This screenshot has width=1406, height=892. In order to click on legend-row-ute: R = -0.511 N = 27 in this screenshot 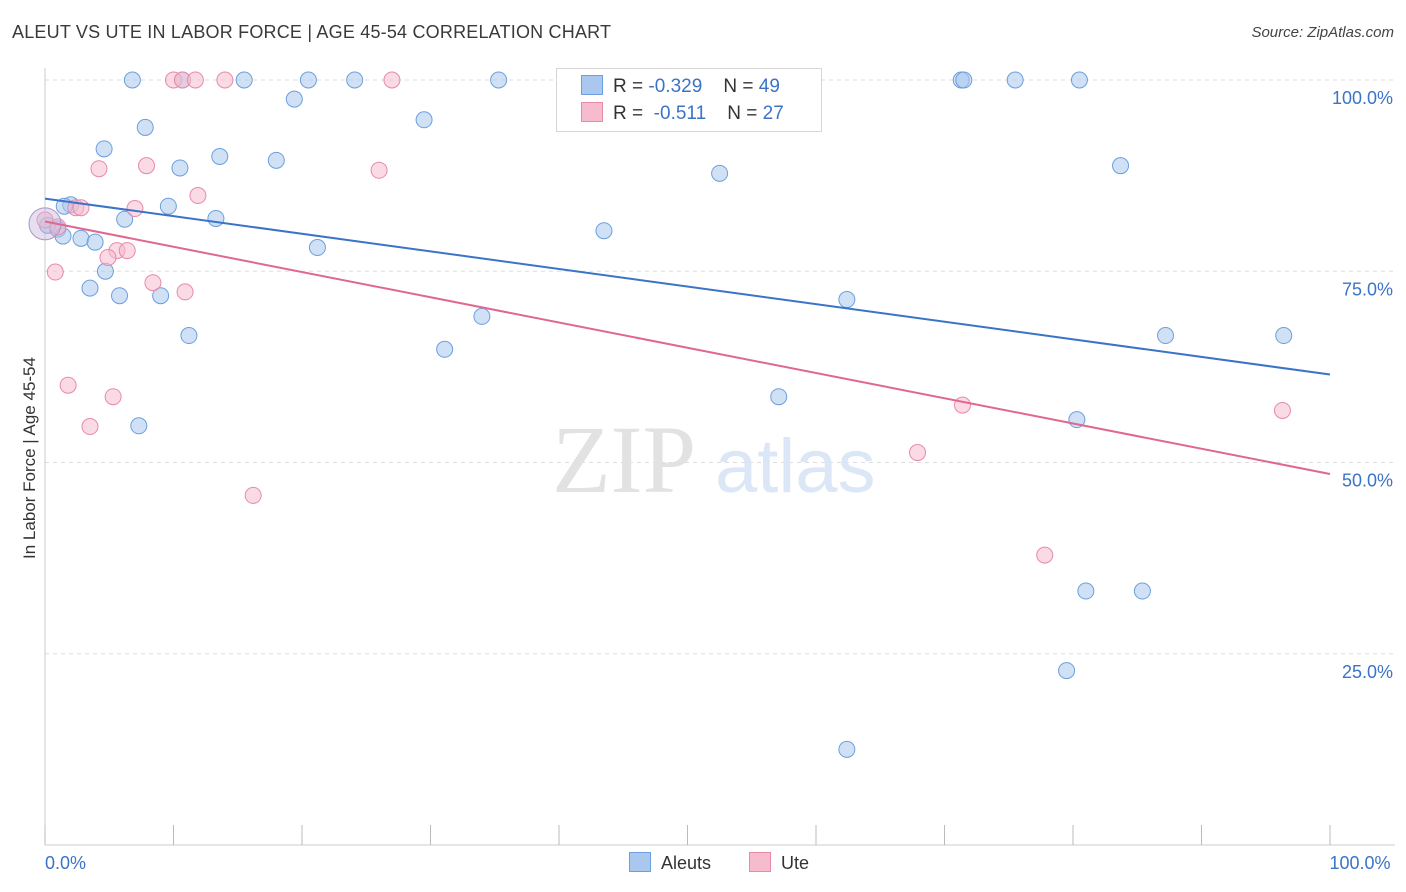, I will do `click(682, 113)`.